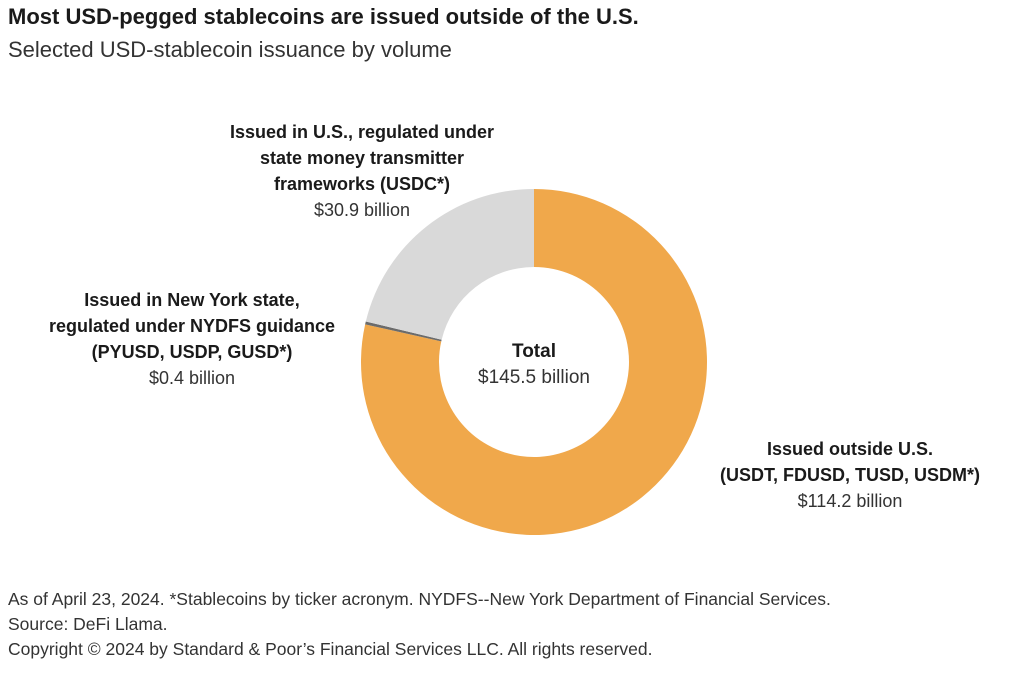 The height and width of the screenshot is (673, 1019). I want to click on label-outside-value: $114.2 billion, so click(850, 501).